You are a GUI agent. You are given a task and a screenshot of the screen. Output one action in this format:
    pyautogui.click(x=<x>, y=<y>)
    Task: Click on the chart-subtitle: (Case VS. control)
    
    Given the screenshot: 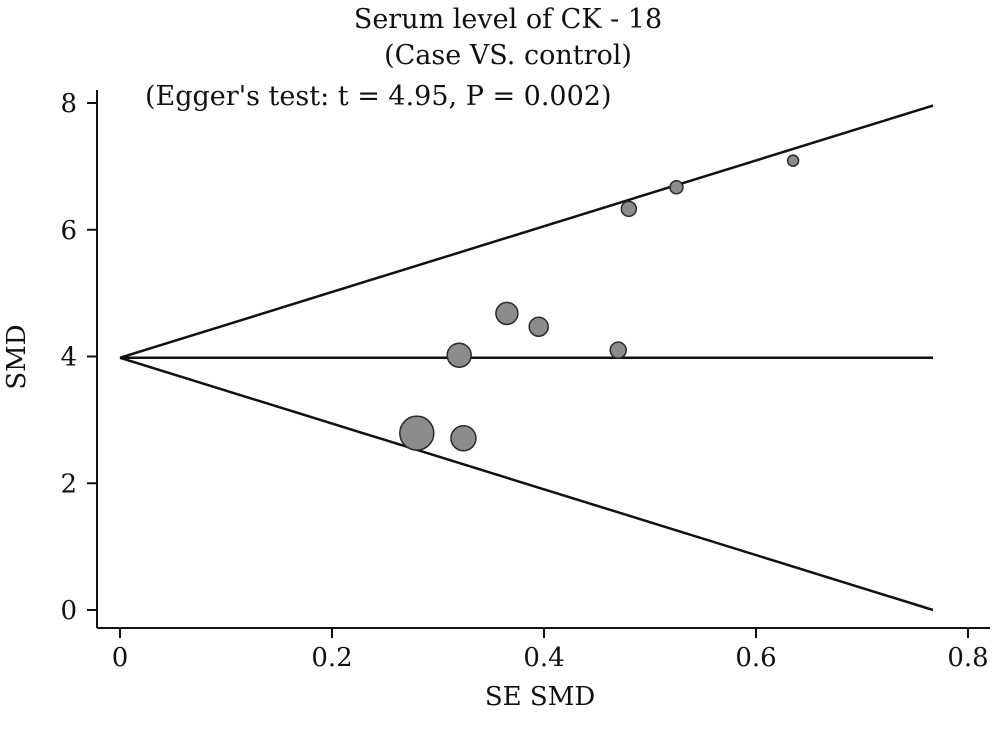 What is the action you would take?
    pyautogui.click(x=508, y=55)
    